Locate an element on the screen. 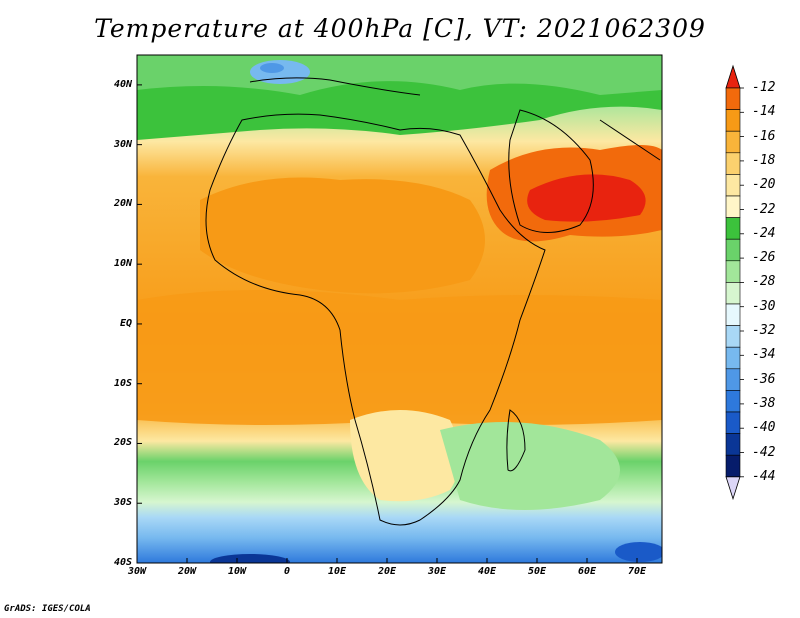  lon-label: 0 is located at coordinates (287, 571).